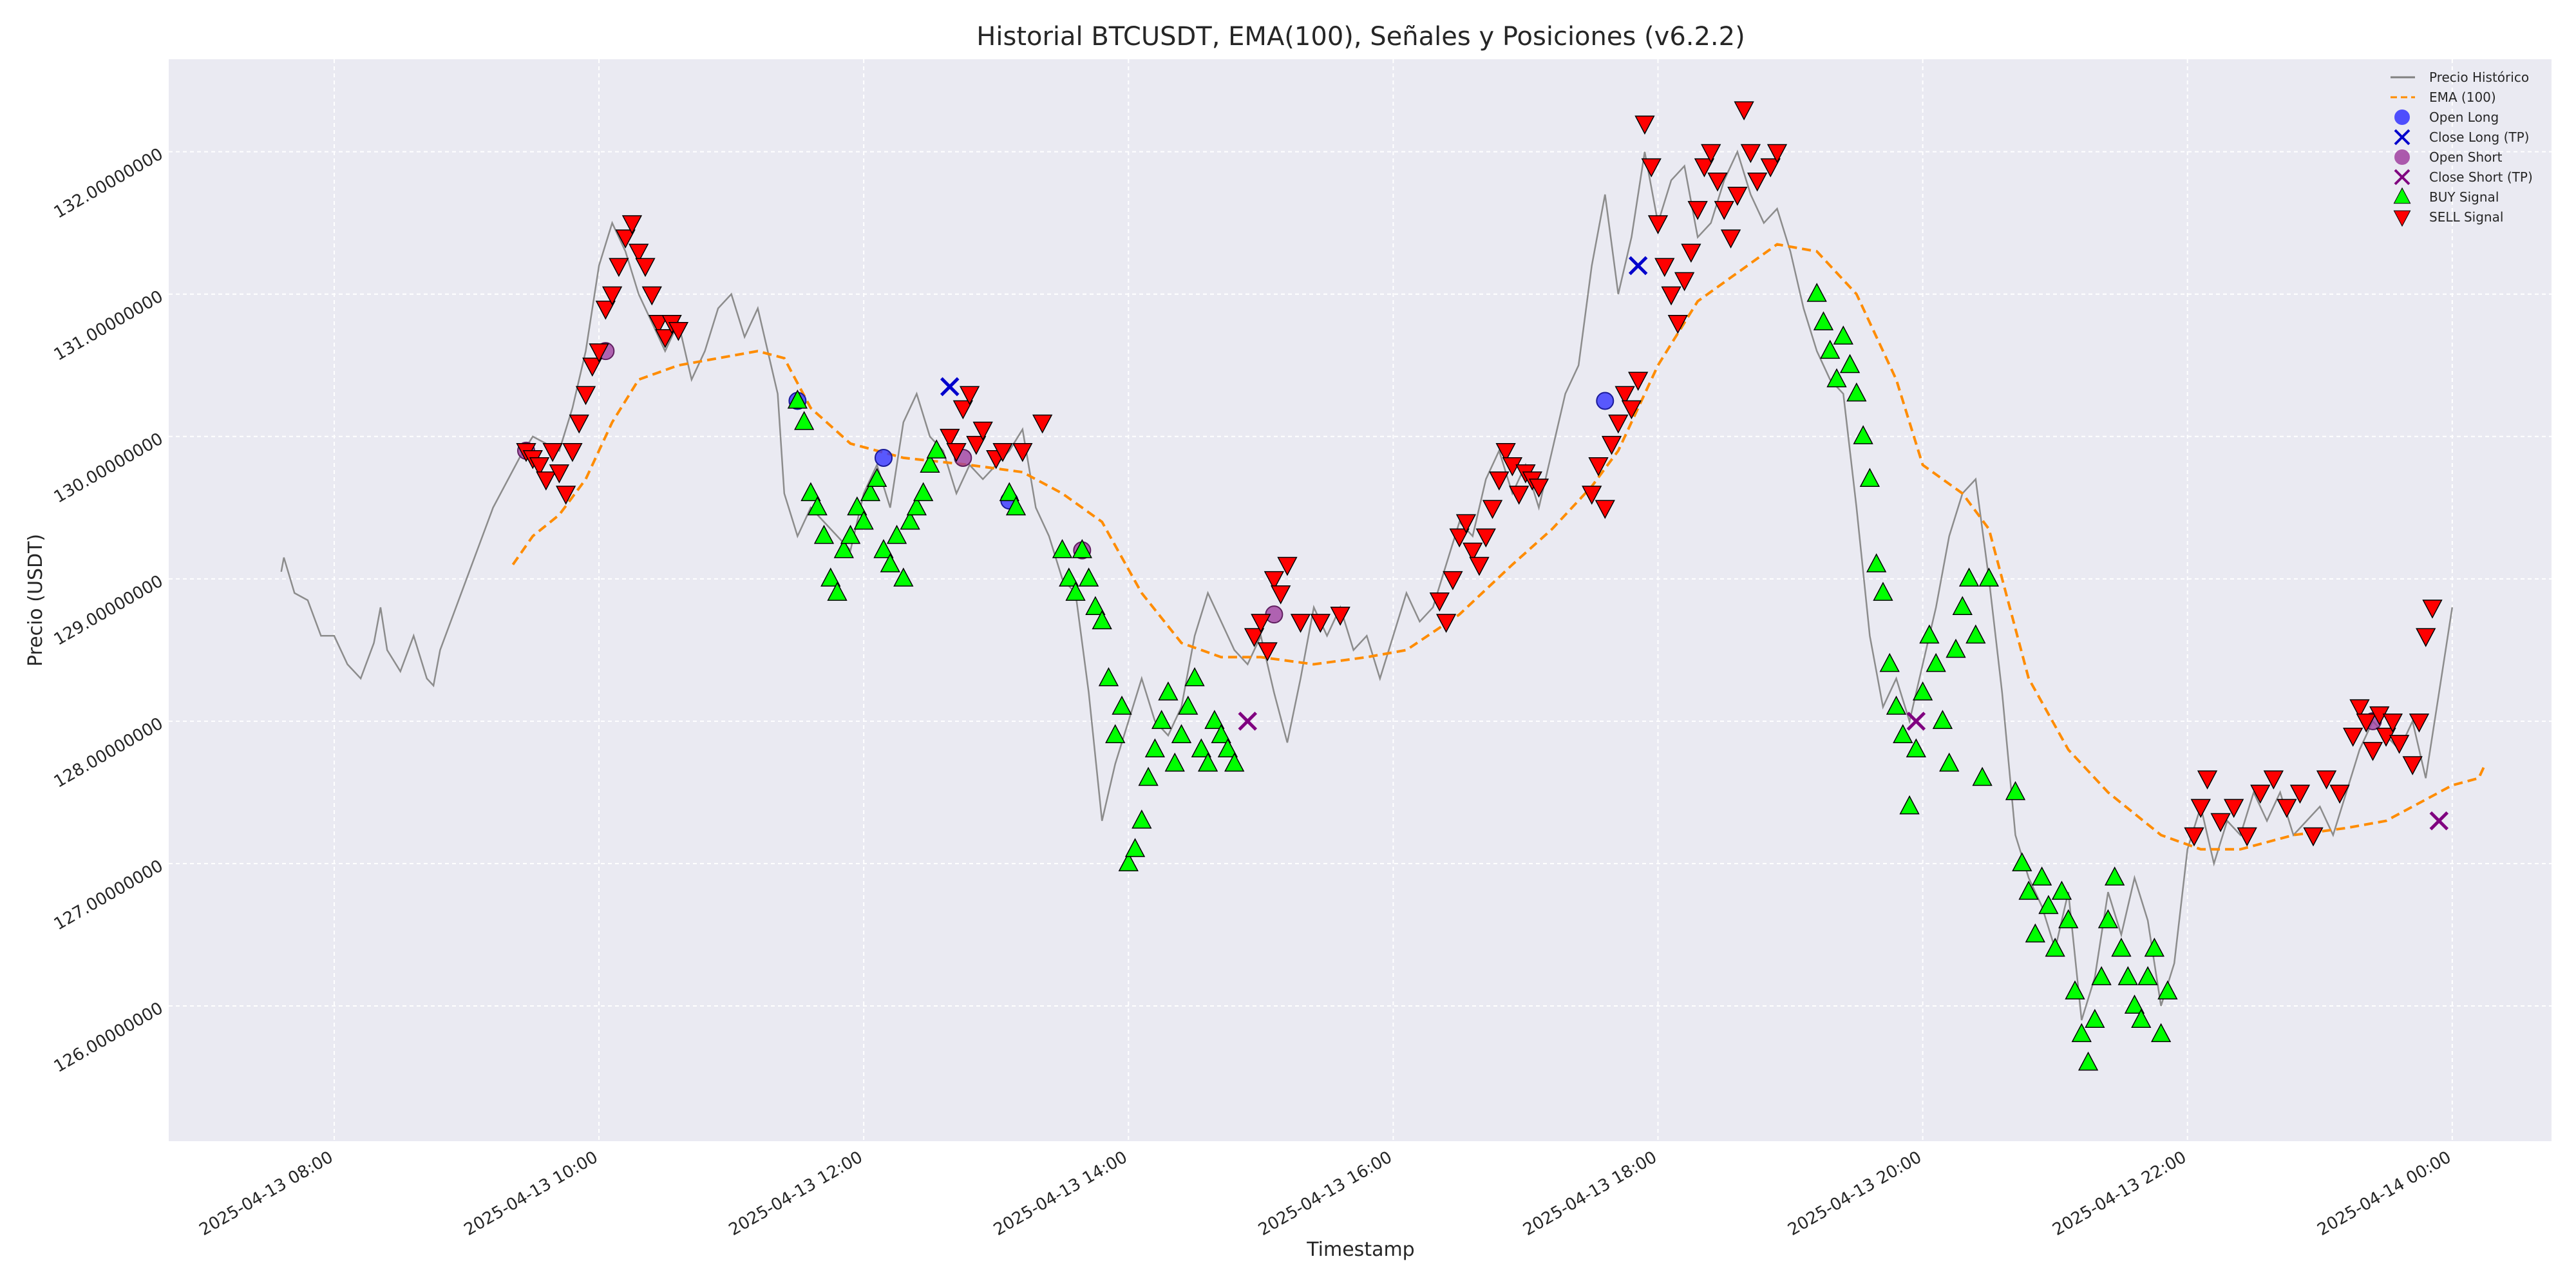 This screenshot has height=1288, width=2576. What do you see at coordinates (1638, 266) in the screenshot?
I see `close-long-marker` at bounding box center [1638, 266].